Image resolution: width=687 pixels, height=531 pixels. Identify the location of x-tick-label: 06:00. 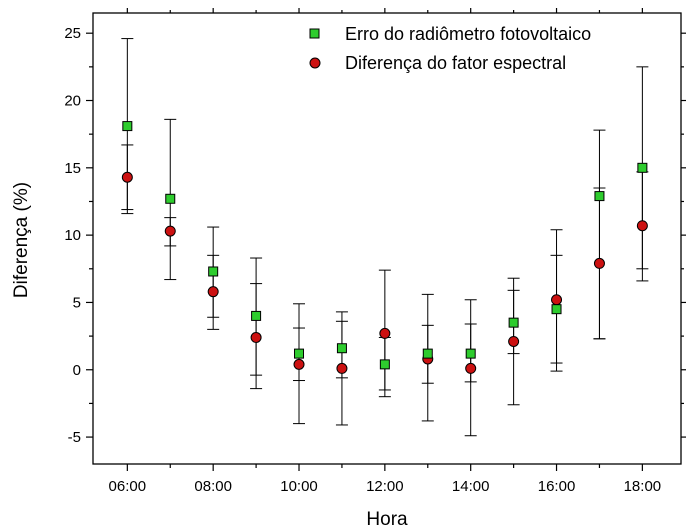
(128, 486).